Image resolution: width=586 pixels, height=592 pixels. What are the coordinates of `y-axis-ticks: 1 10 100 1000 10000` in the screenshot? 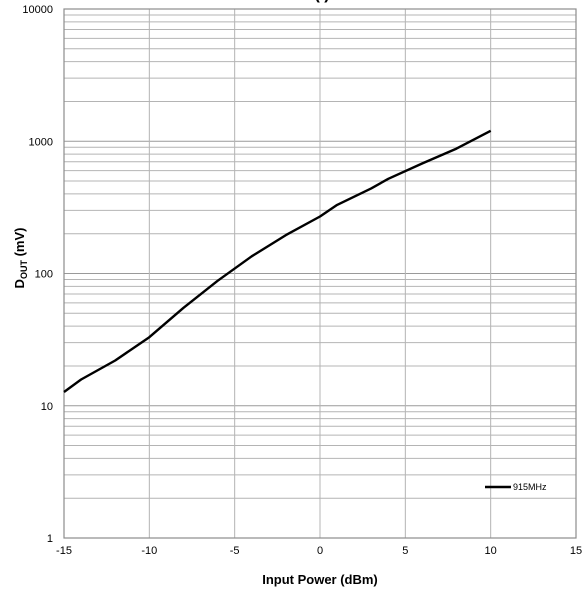 It's located at (37, 274).